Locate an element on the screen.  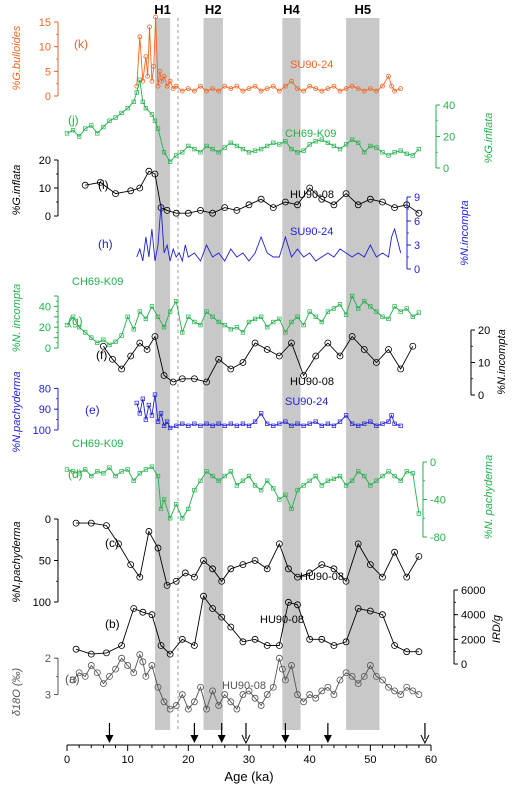
y-tick-label-h: 3 is located at coordinates (417, 246).